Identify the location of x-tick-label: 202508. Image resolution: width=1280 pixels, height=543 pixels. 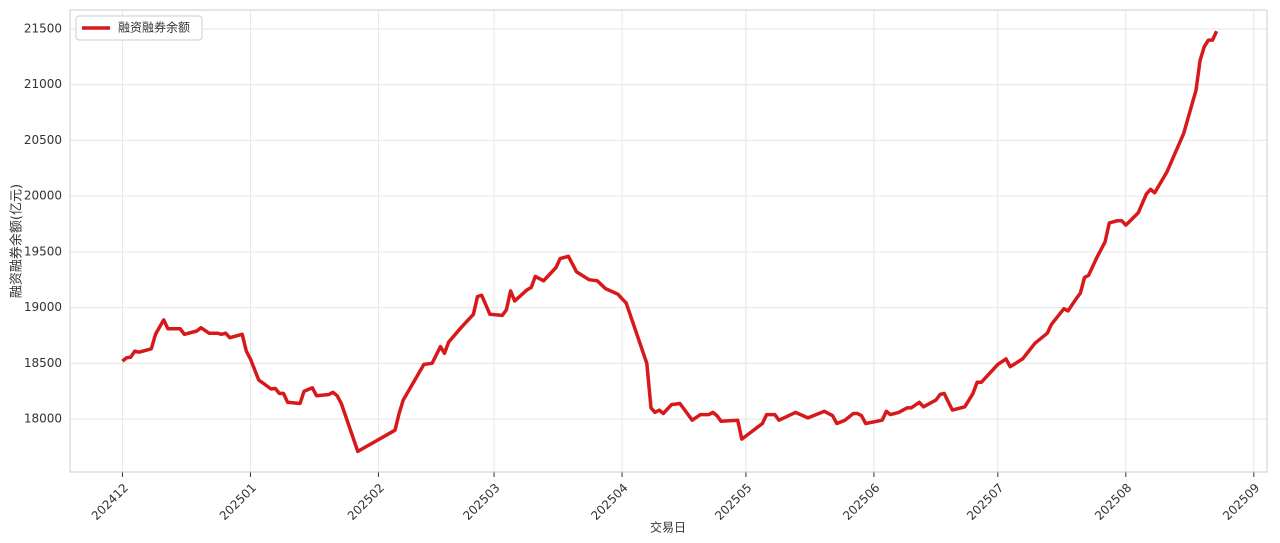
(1113, 502).